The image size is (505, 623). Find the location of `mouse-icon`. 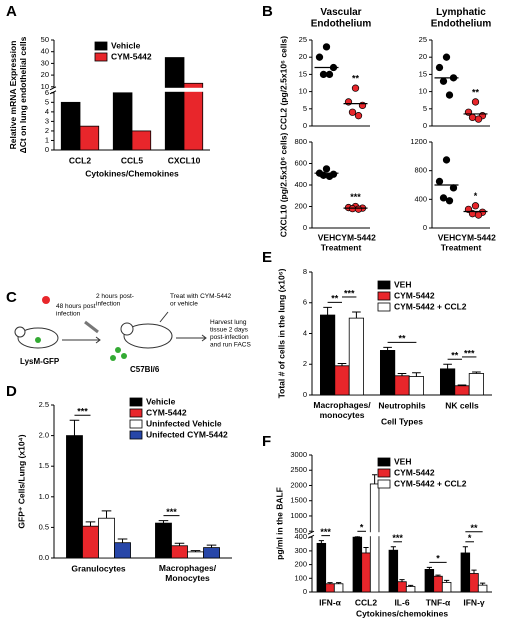

mouse-icon is located at coordinates (148, 336).